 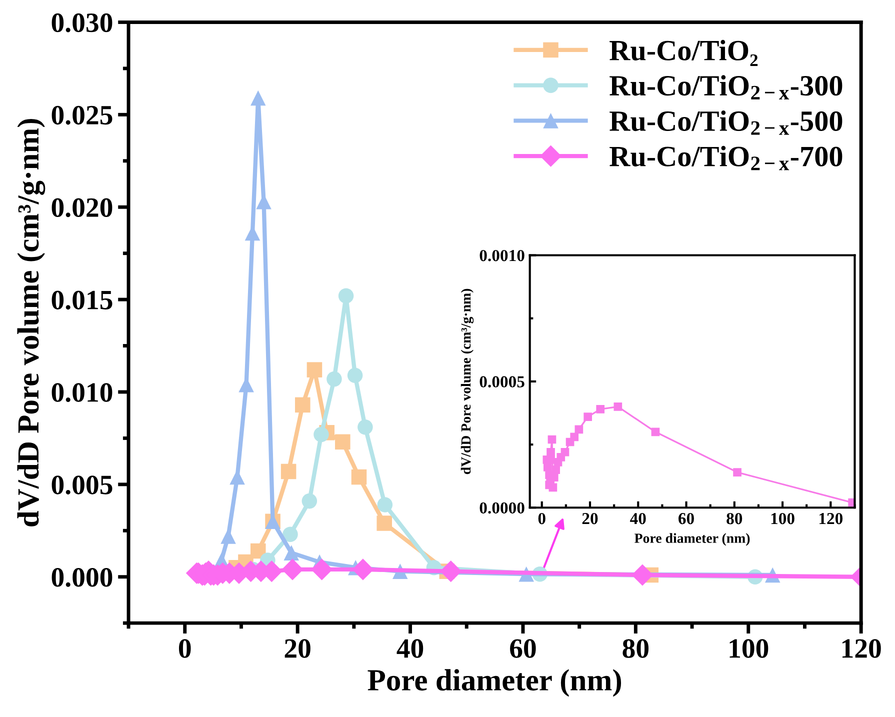 What do you see at coordinates (726, 87) in the screenshot?
I see `legend-label: Ru-Co/TiO$_{2−x}$-300` at bounding box center [726, 87].